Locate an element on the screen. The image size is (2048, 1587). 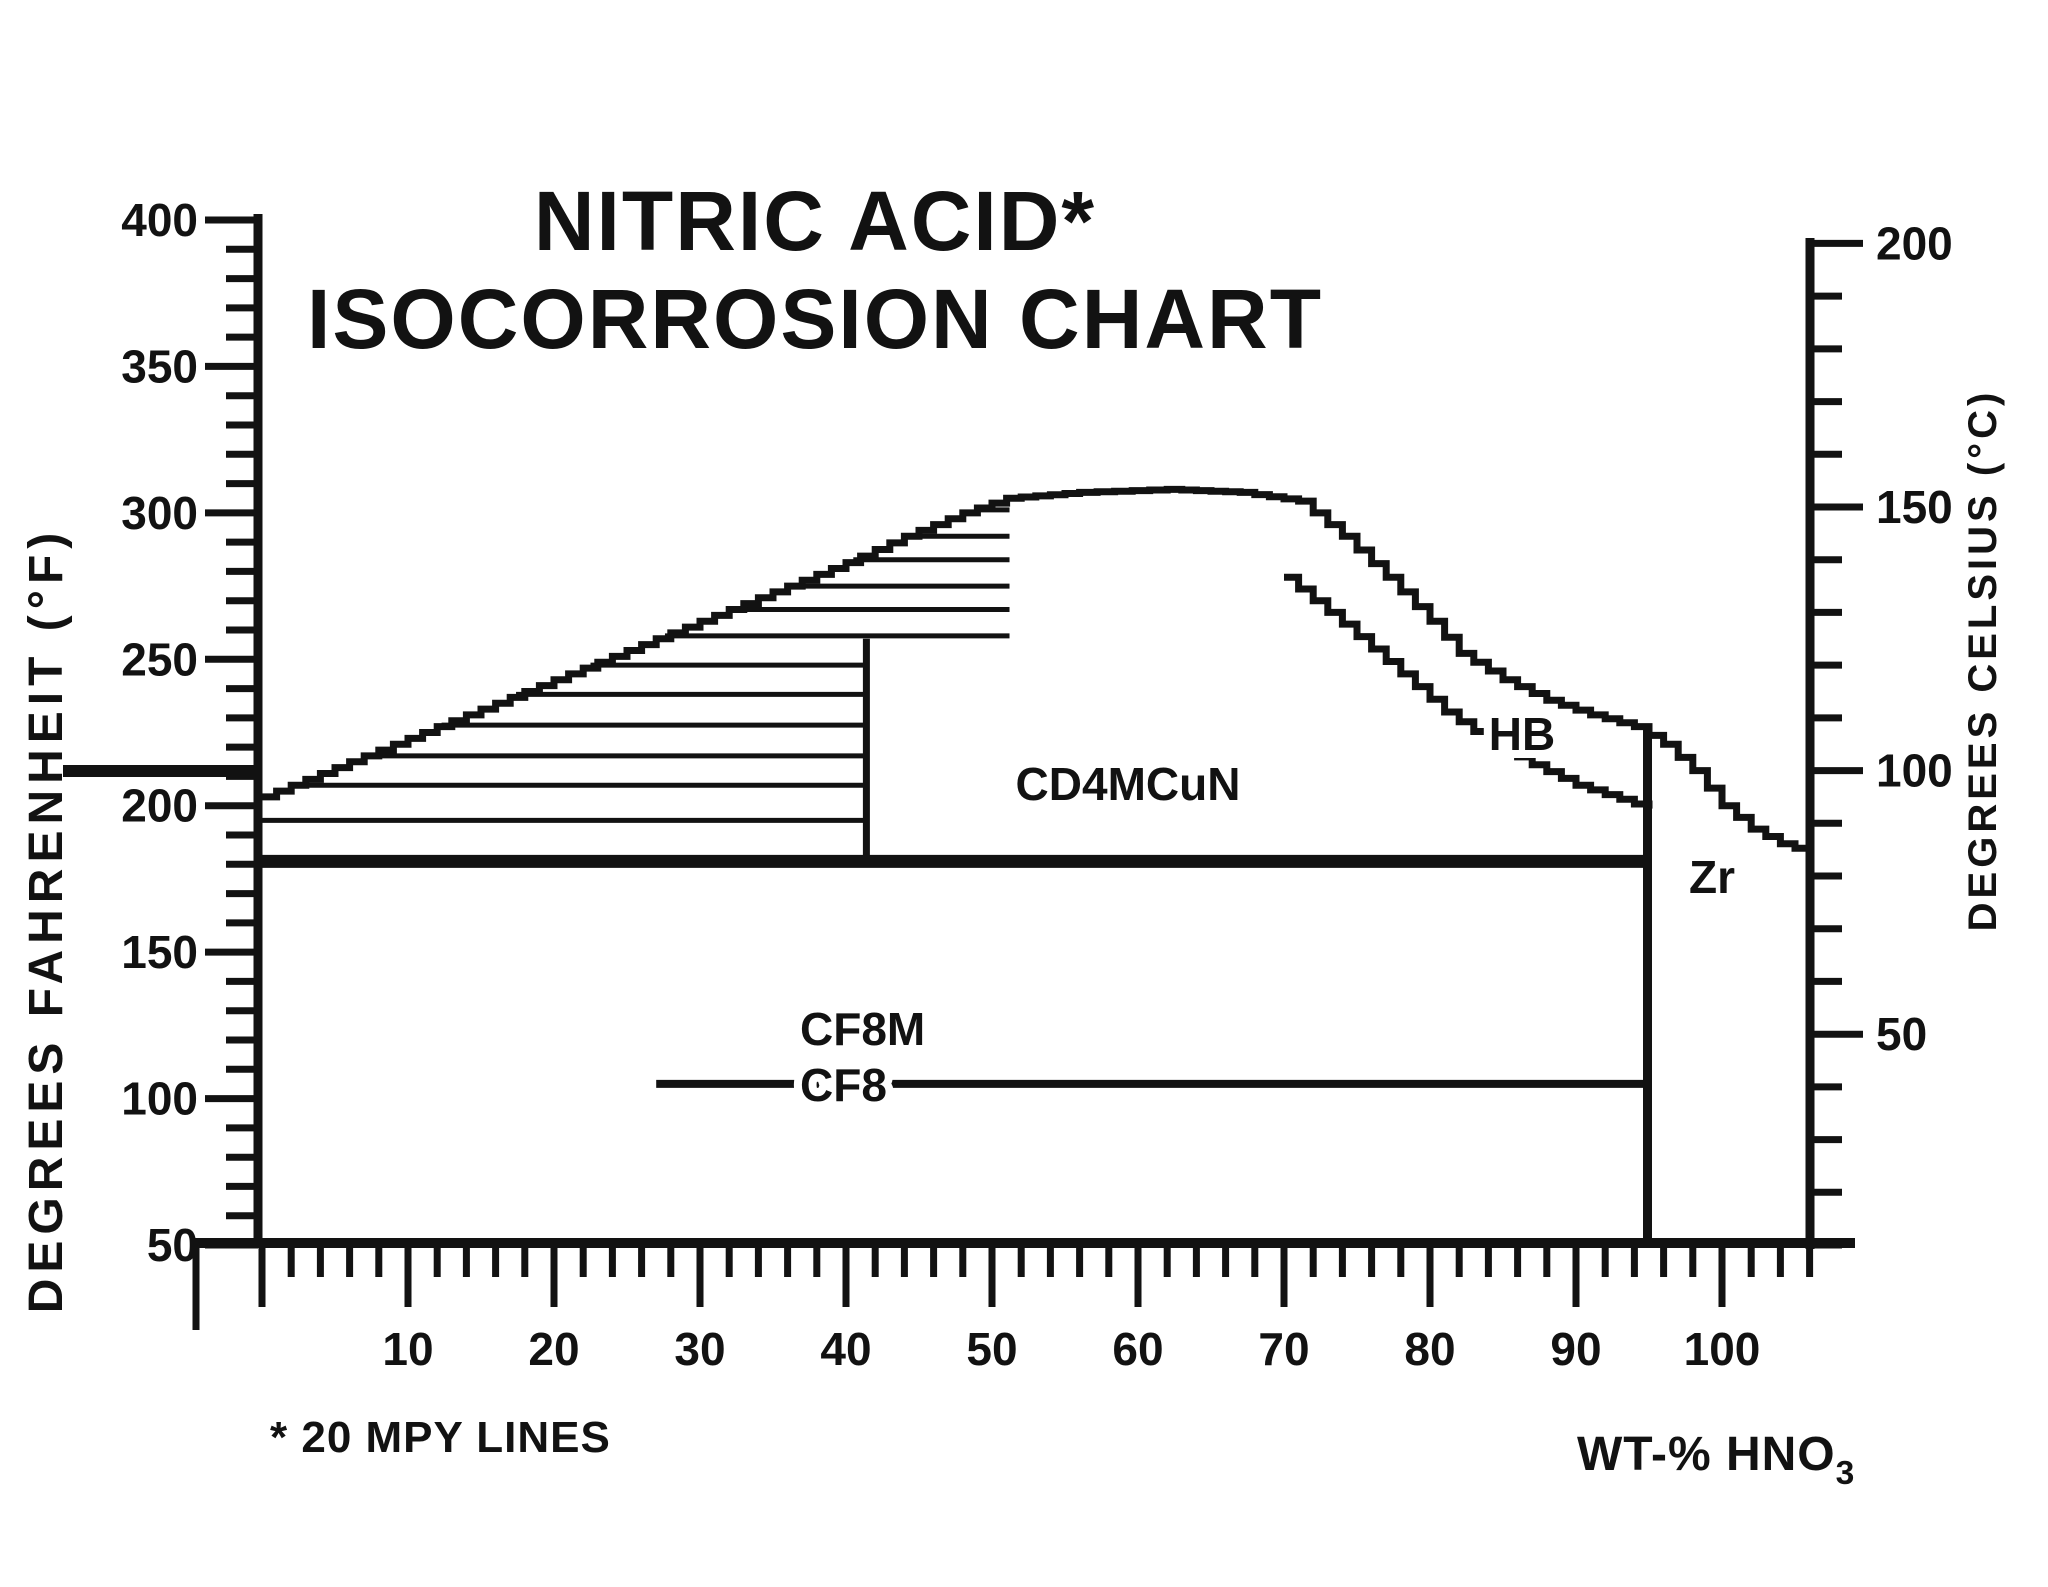
x-tick-label-70: 70 is located at coordinates (1283, 1349).